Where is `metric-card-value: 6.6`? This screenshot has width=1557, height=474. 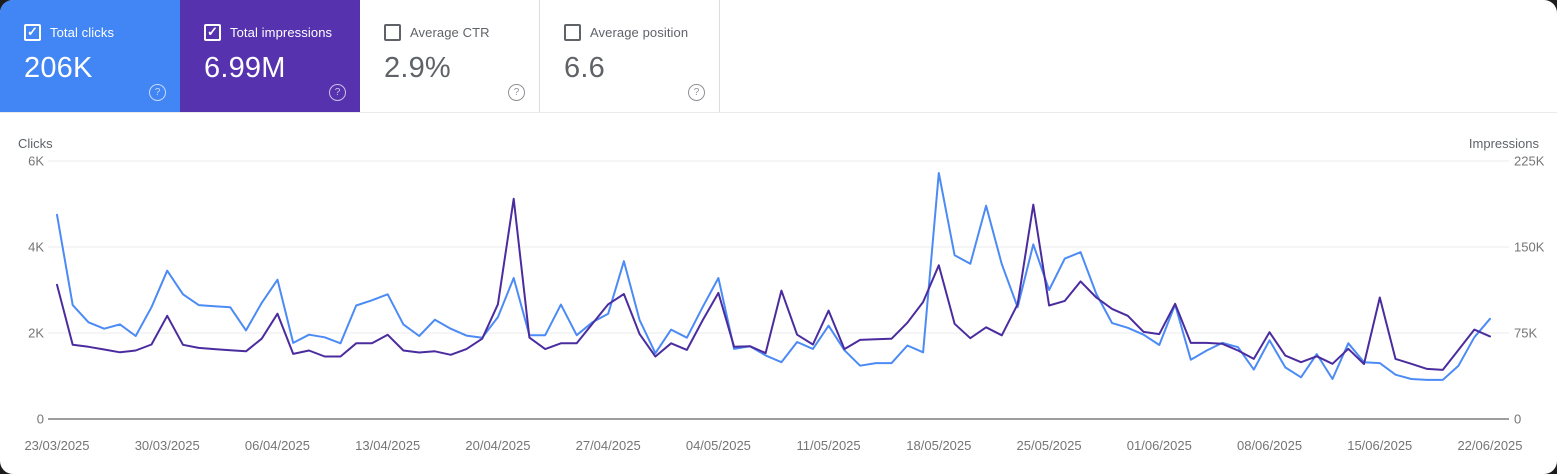
metric-card-value: 6.6 is located at coordinates (584, 68).